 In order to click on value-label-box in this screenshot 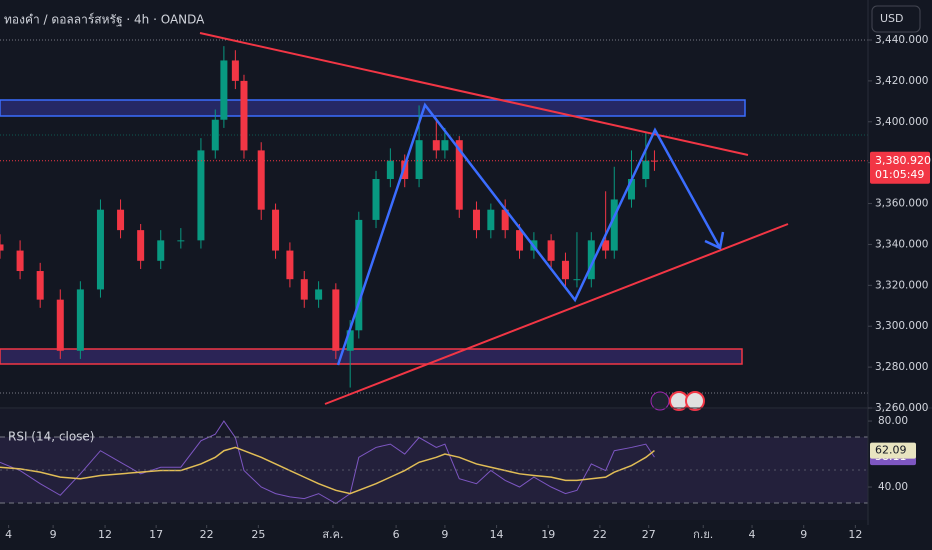, I will do `click(893, 450)`.